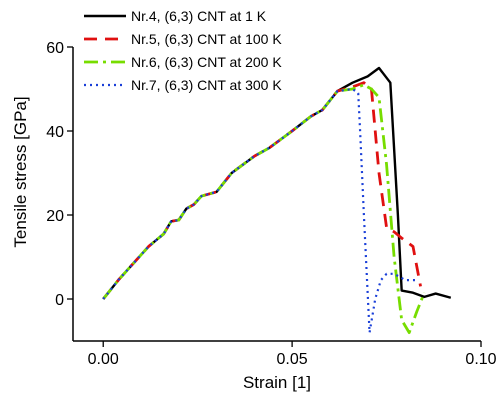 The width and height of the screenshot is (504, 402). What do you see at coordinates (59, 300) in the screenshot?
I see `y-tick-label: 0` at bounding box center [59, 300].